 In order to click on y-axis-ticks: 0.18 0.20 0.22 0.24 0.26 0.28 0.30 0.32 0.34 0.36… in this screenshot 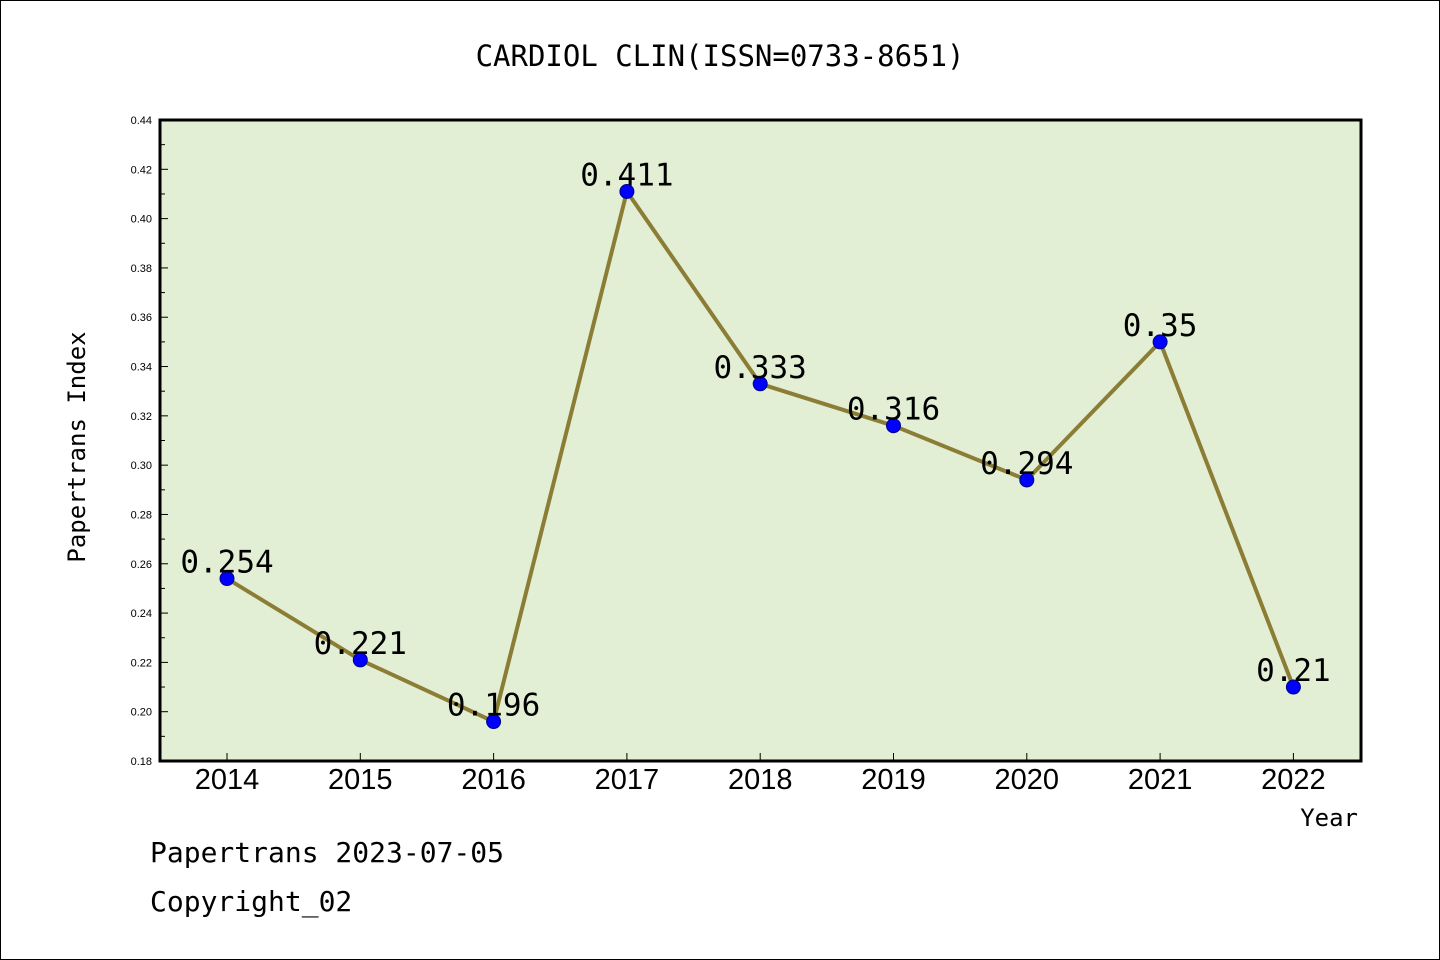, I will do `click(149, 441)`.